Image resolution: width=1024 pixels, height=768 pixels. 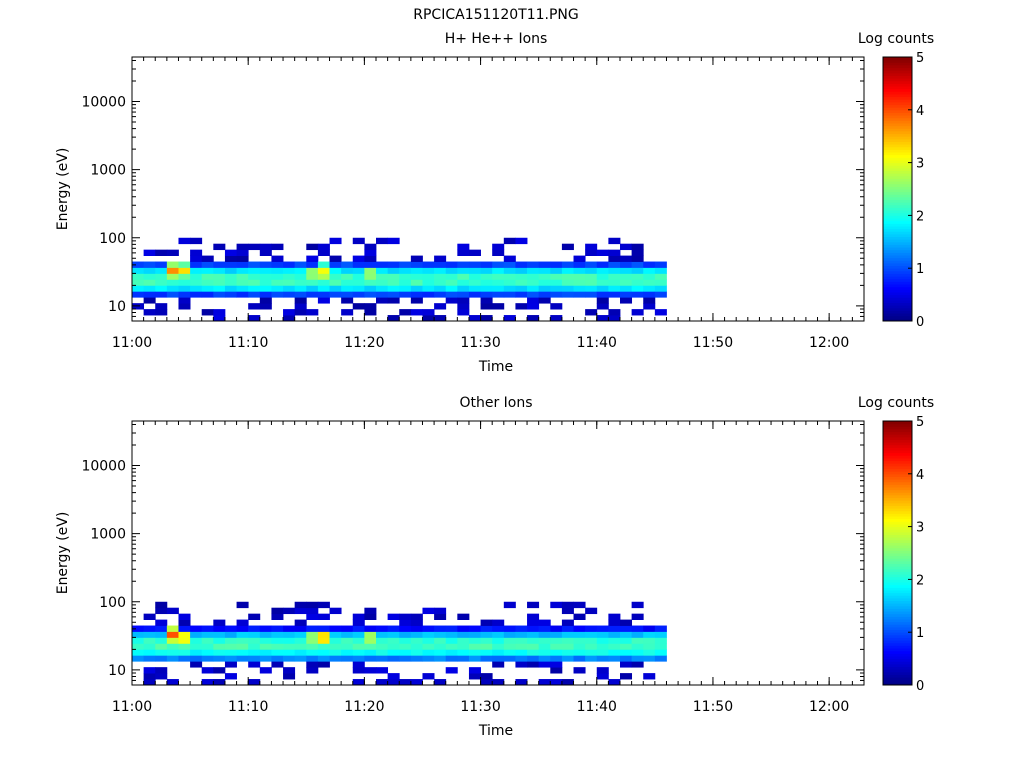 What do you see at coordinates (897, 189) in the screenshot?
I see `colorbar-frame` at bounding box center [897, 189].